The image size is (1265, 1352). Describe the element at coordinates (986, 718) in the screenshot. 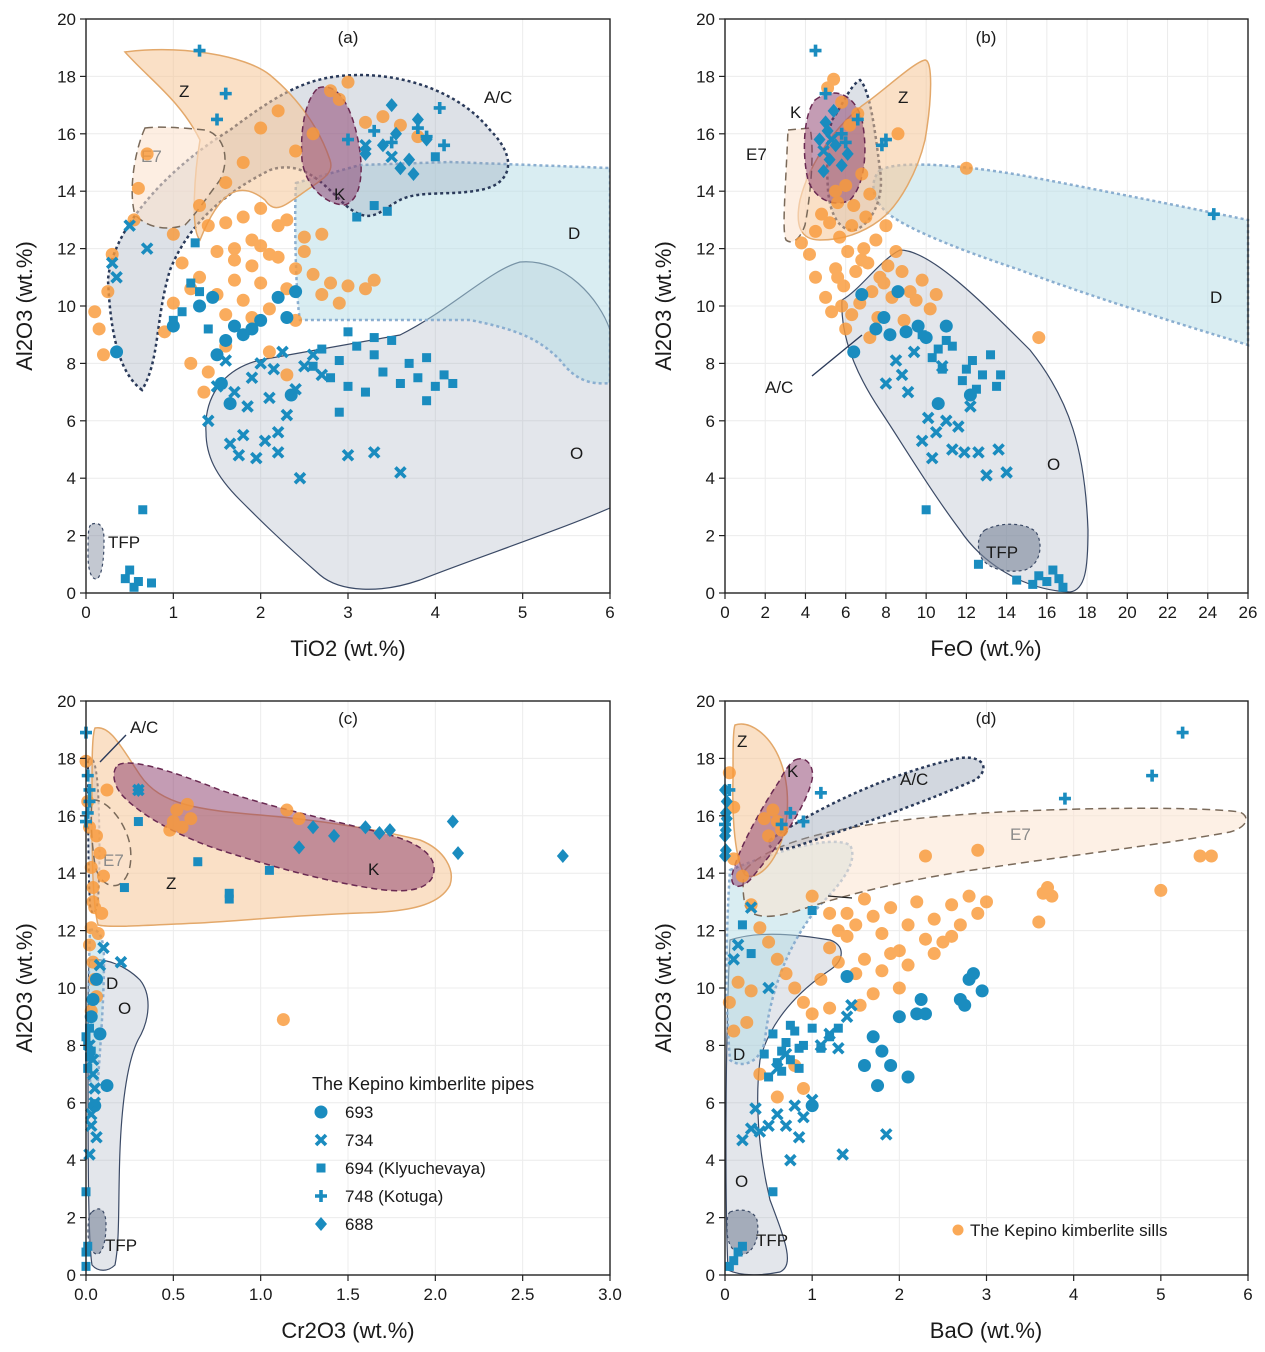

I see `panel-d-letter: (d)` at that location.